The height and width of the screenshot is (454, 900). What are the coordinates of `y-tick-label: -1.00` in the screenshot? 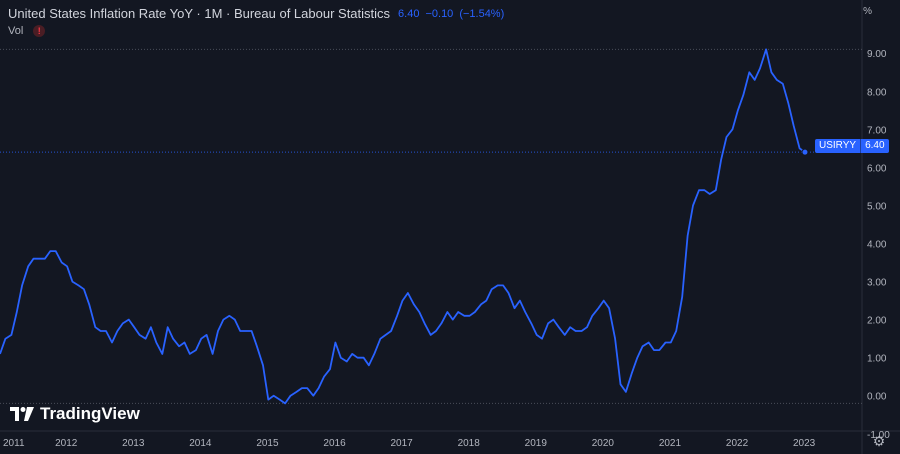 It's located at (878, 435).